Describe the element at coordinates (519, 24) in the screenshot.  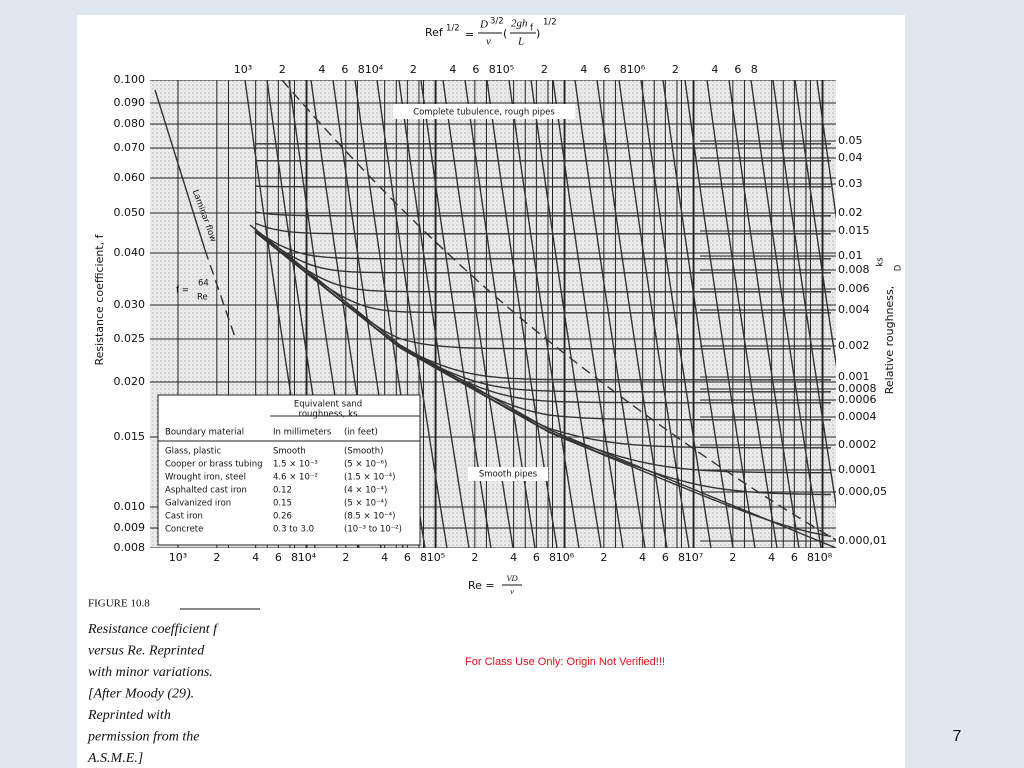
I see `formula-inner-num: 2gh` at that location.